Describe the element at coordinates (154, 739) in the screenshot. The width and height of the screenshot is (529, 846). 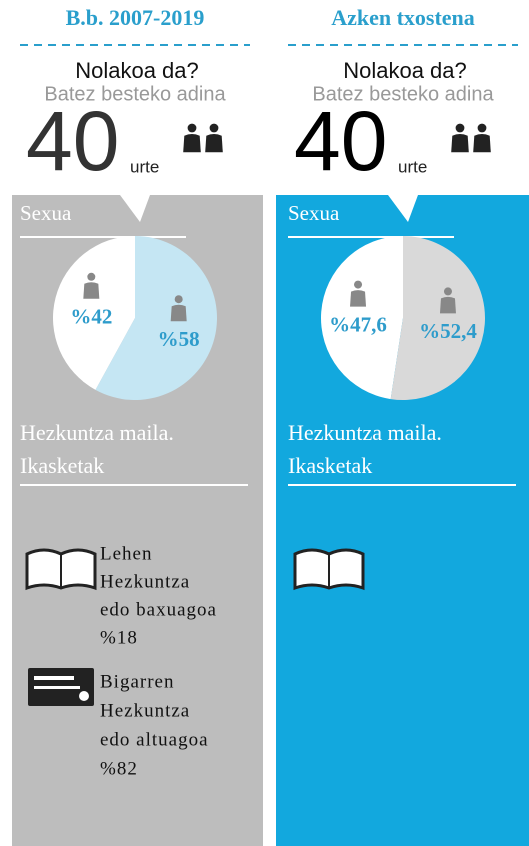
I see `education-text: edo altuagoa` at that location.